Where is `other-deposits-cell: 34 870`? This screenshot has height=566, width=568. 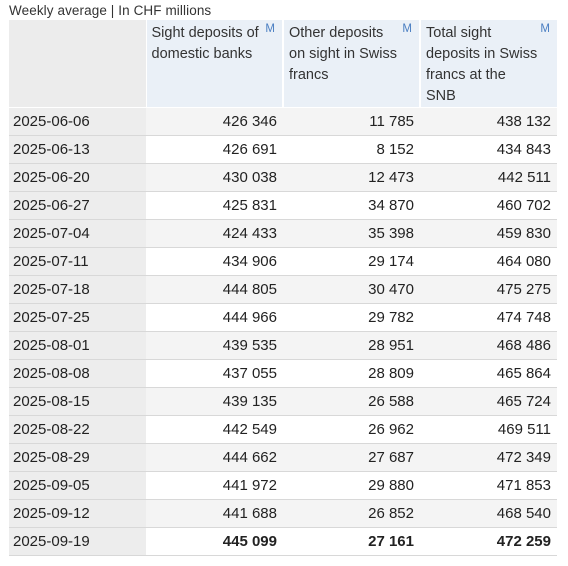
other-deposits-cell: 34 870 is located at coordinates (351, 205).